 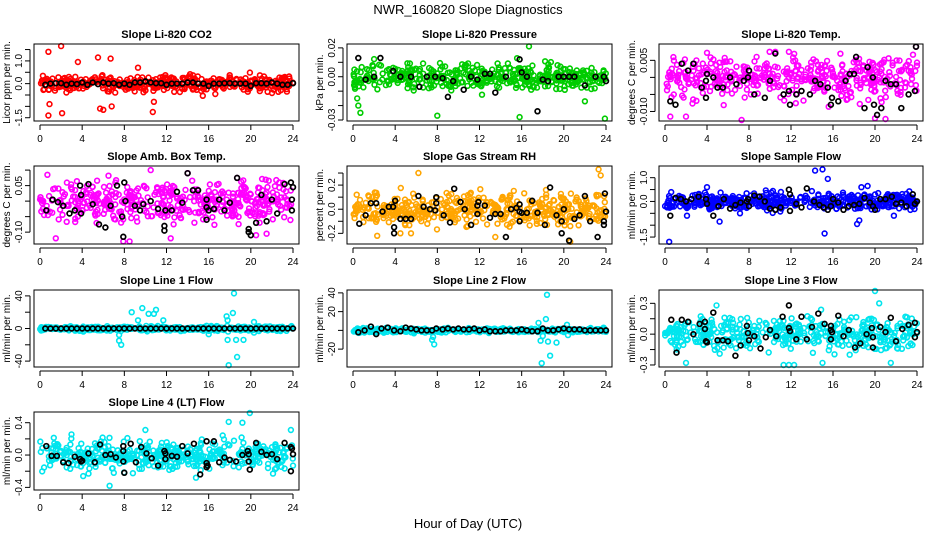 What do you see at coordinates (170, 205) in the screenshot?
I see `hourly-series` at bounding box center [170, 205].